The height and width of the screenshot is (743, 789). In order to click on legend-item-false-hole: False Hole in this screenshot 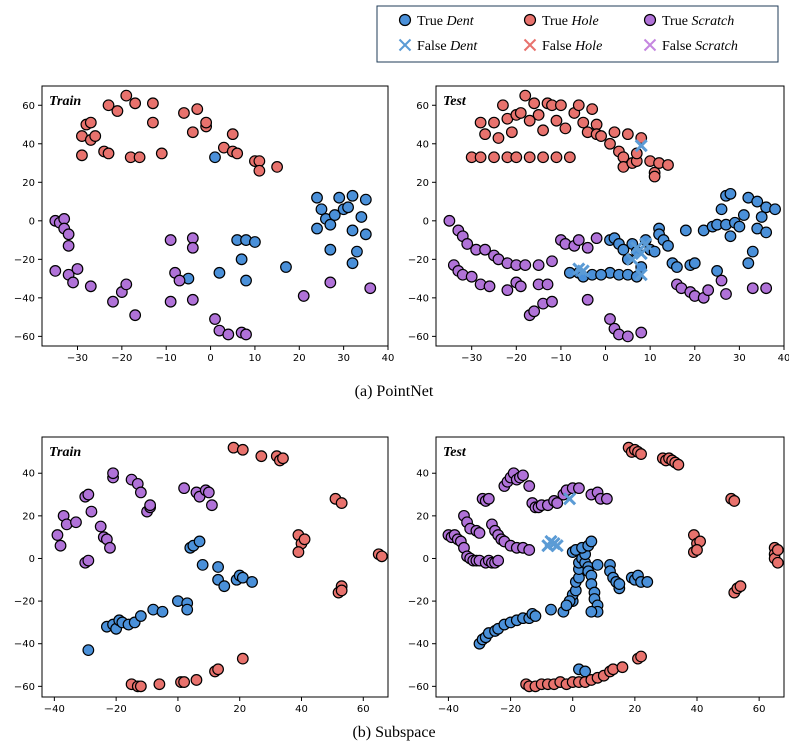, I will do `click(562, 46)`.